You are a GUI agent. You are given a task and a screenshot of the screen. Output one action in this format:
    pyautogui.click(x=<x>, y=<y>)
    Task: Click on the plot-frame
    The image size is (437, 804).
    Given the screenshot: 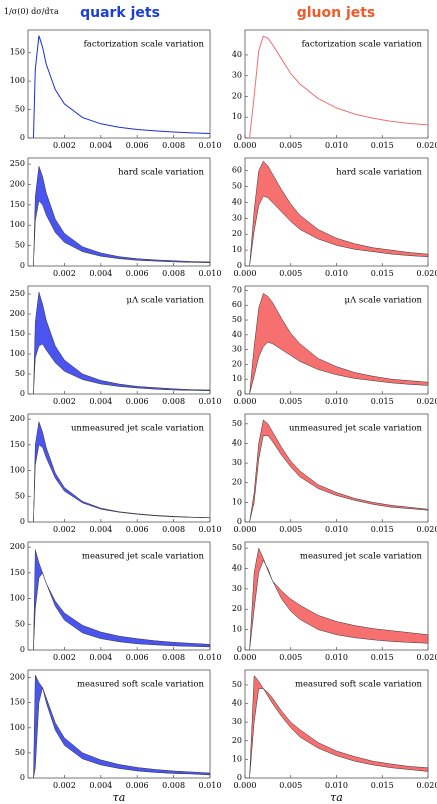 What is the action you would take?
    pyautogui.click(x=119, y=340)
    